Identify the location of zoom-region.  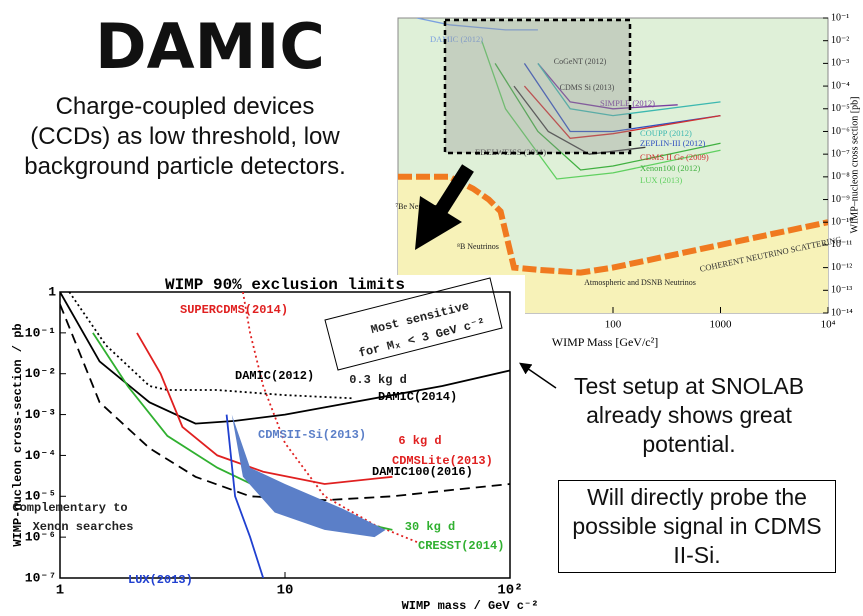
(537, 86).